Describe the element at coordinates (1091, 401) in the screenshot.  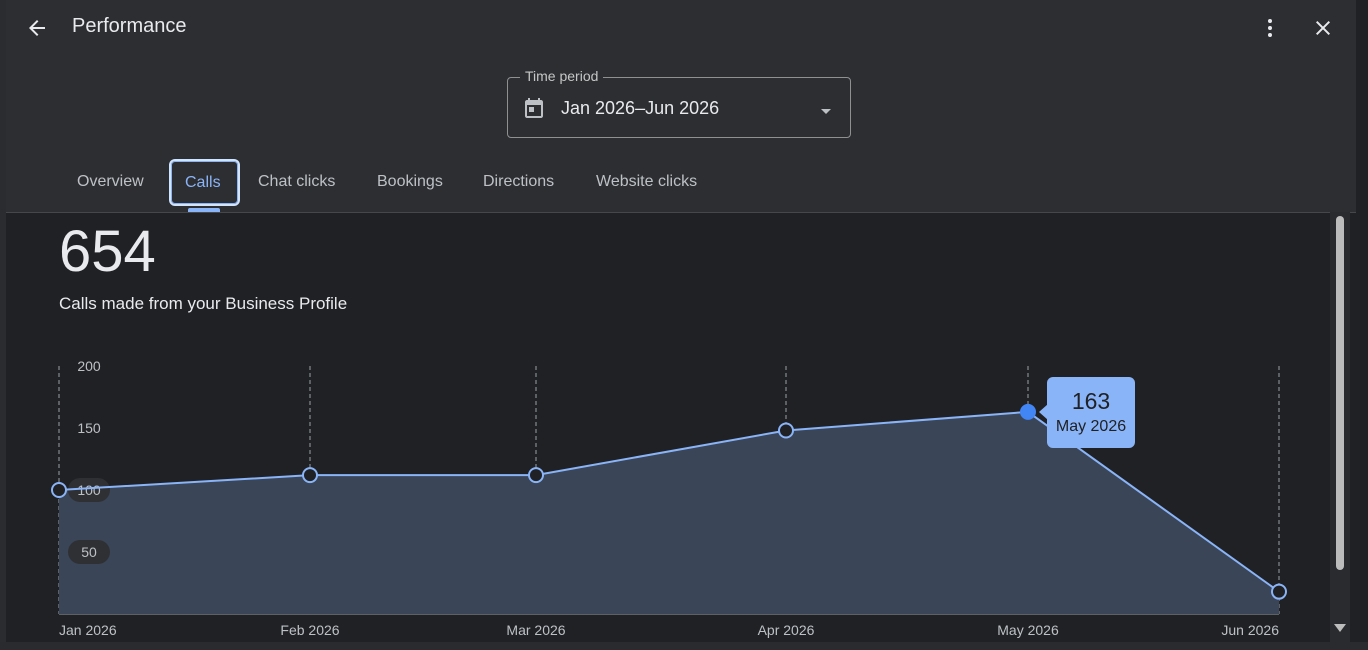
I see `tooltip-value: 163` at that location.